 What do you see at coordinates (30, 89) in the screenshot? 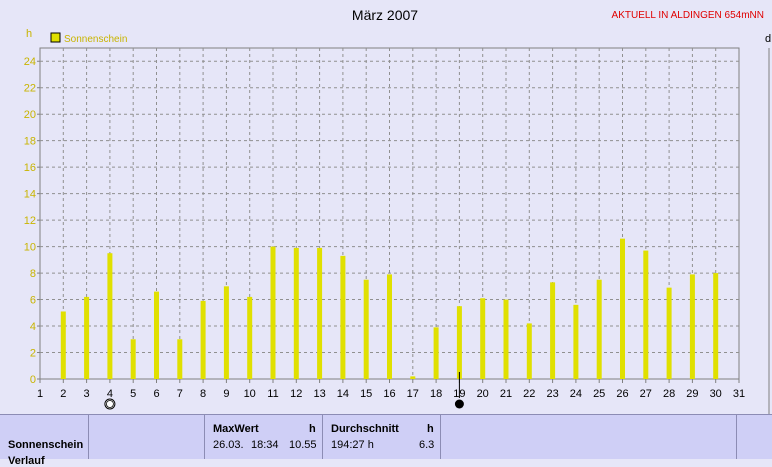
I see `y-tick-label: 22` at bounding box center [30, 89].